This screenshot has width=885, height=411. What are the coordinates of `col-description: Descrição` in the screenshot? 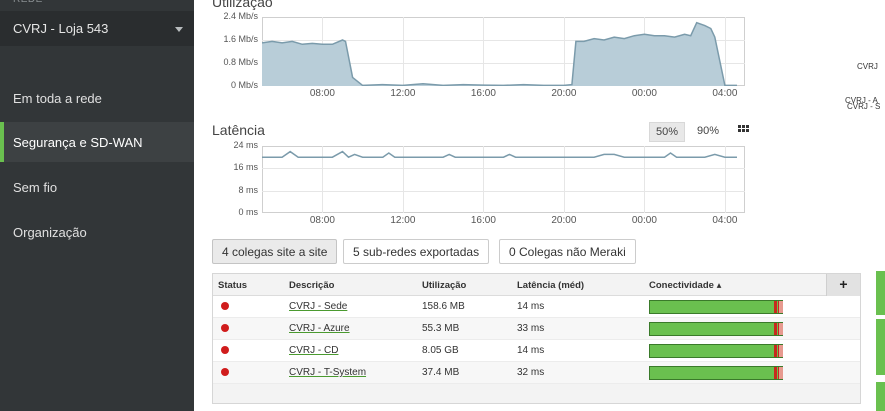 It's located at (312, 285).